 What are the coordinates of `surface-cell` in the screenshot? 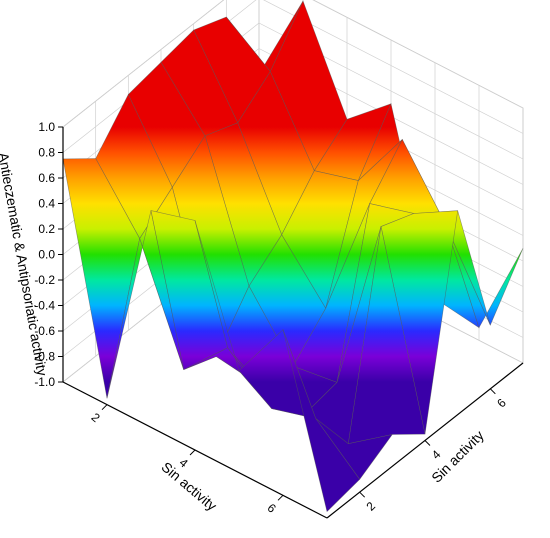 It's located at (321, 421).